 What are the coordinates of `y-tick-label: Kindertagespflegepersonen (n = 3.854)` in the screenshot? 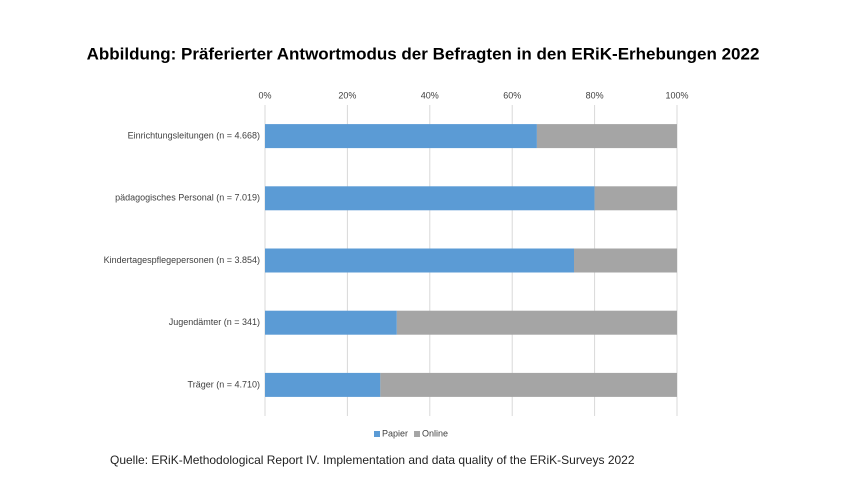 It's located at (182, 260).